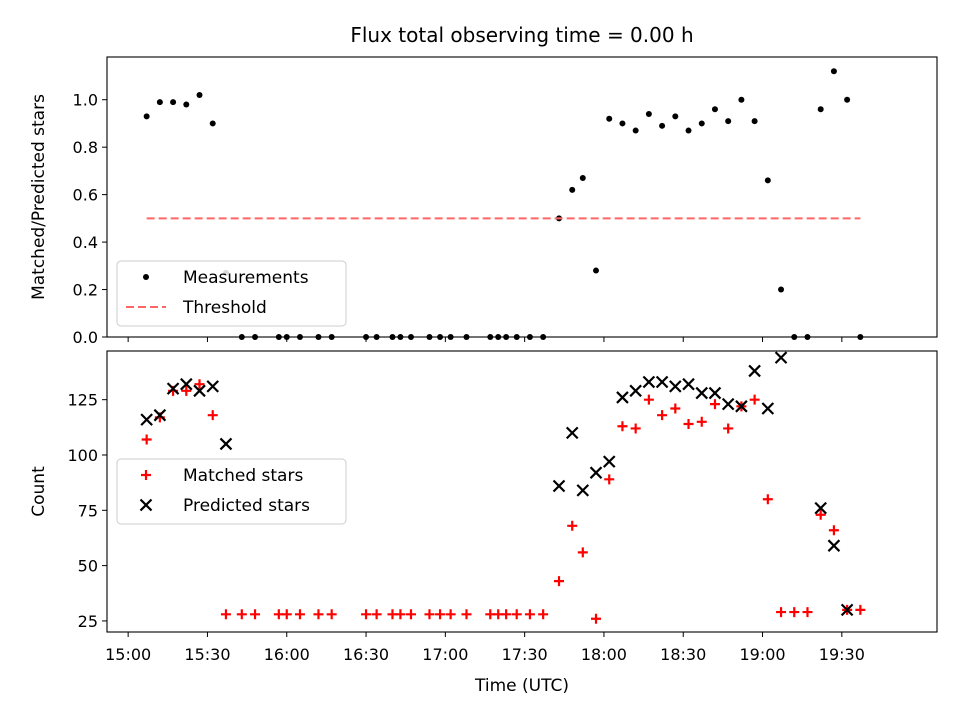 This screenshot has height=720, width=960. Describe the element at coordinates (146, 475) in the screenshot. I see `legend-matched-swatch` at that location.